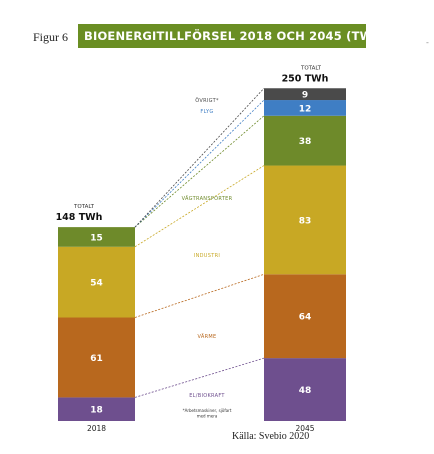 This screenshot has width=434, height=454. I want to click on bar-value-label: 64, so click(305, 318).